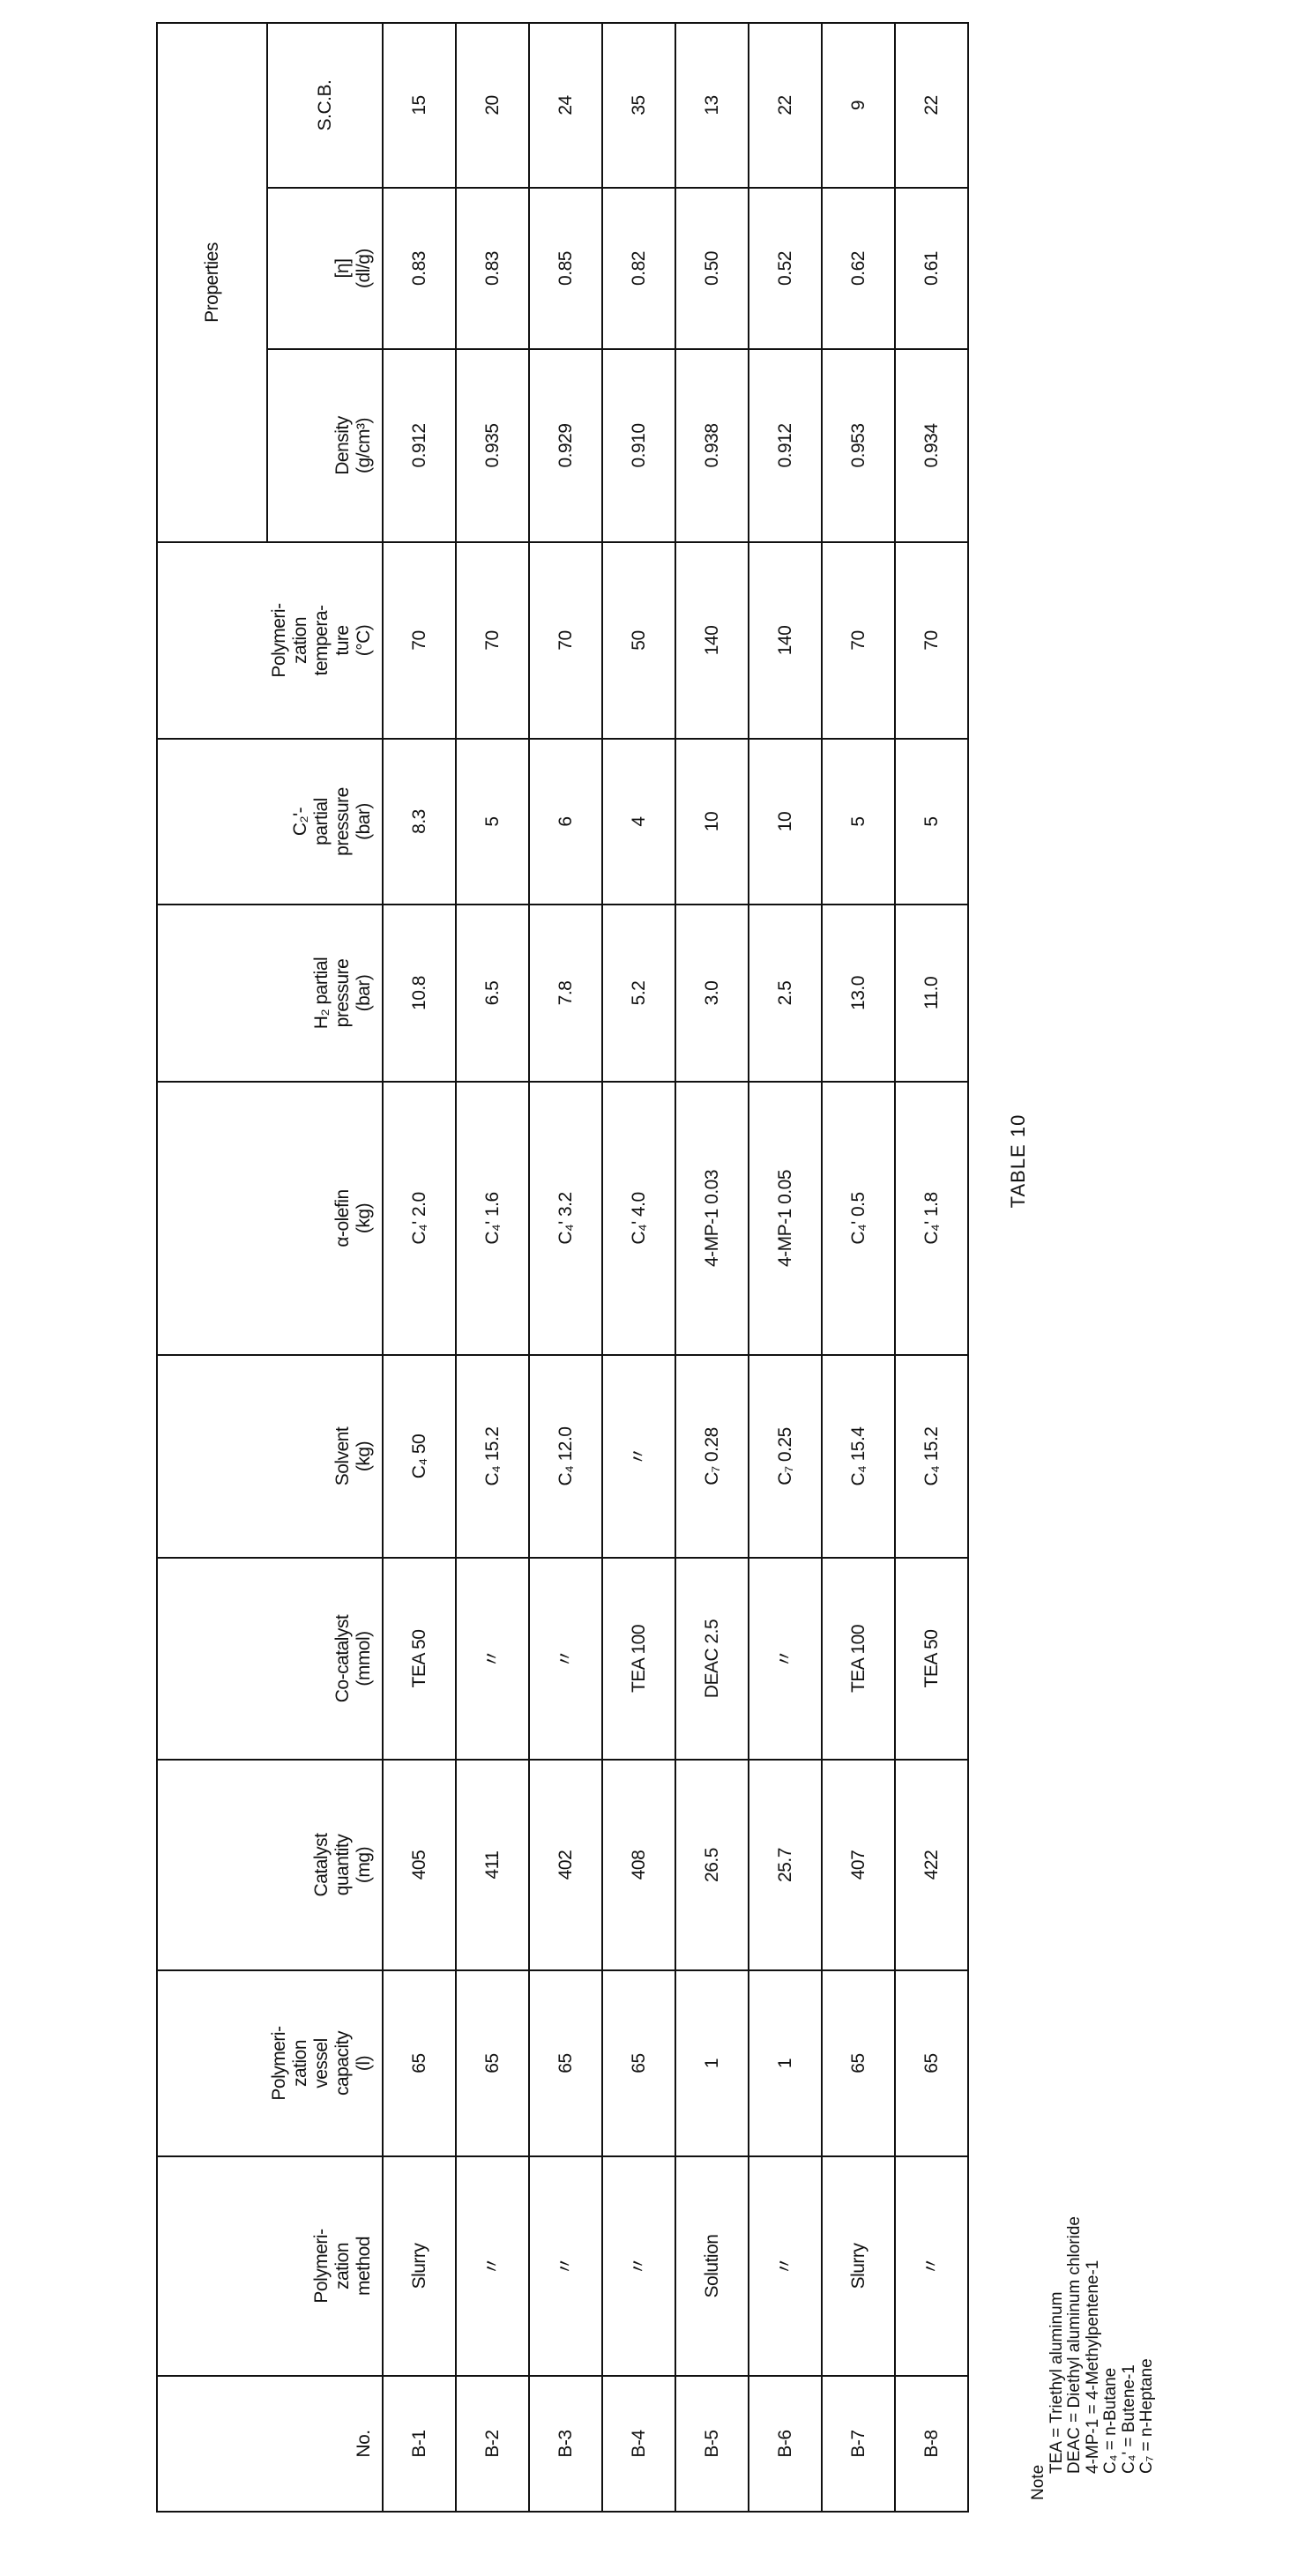 This screenshot has height=2576, width=1312. Describe the element at coordinates (638, 2444) in the screenshot. I see `table-cell: B-4` at that location.